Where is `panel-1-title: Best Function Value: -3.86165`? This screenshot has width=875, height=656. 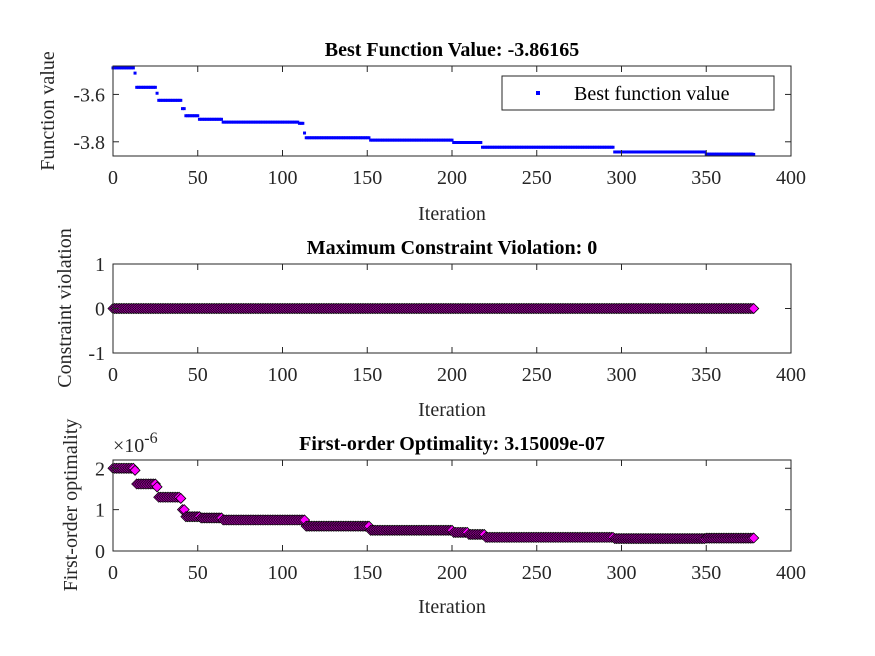 panel-1-title: Best Function Value: -3.86165 is located at coordinates (452, 50).